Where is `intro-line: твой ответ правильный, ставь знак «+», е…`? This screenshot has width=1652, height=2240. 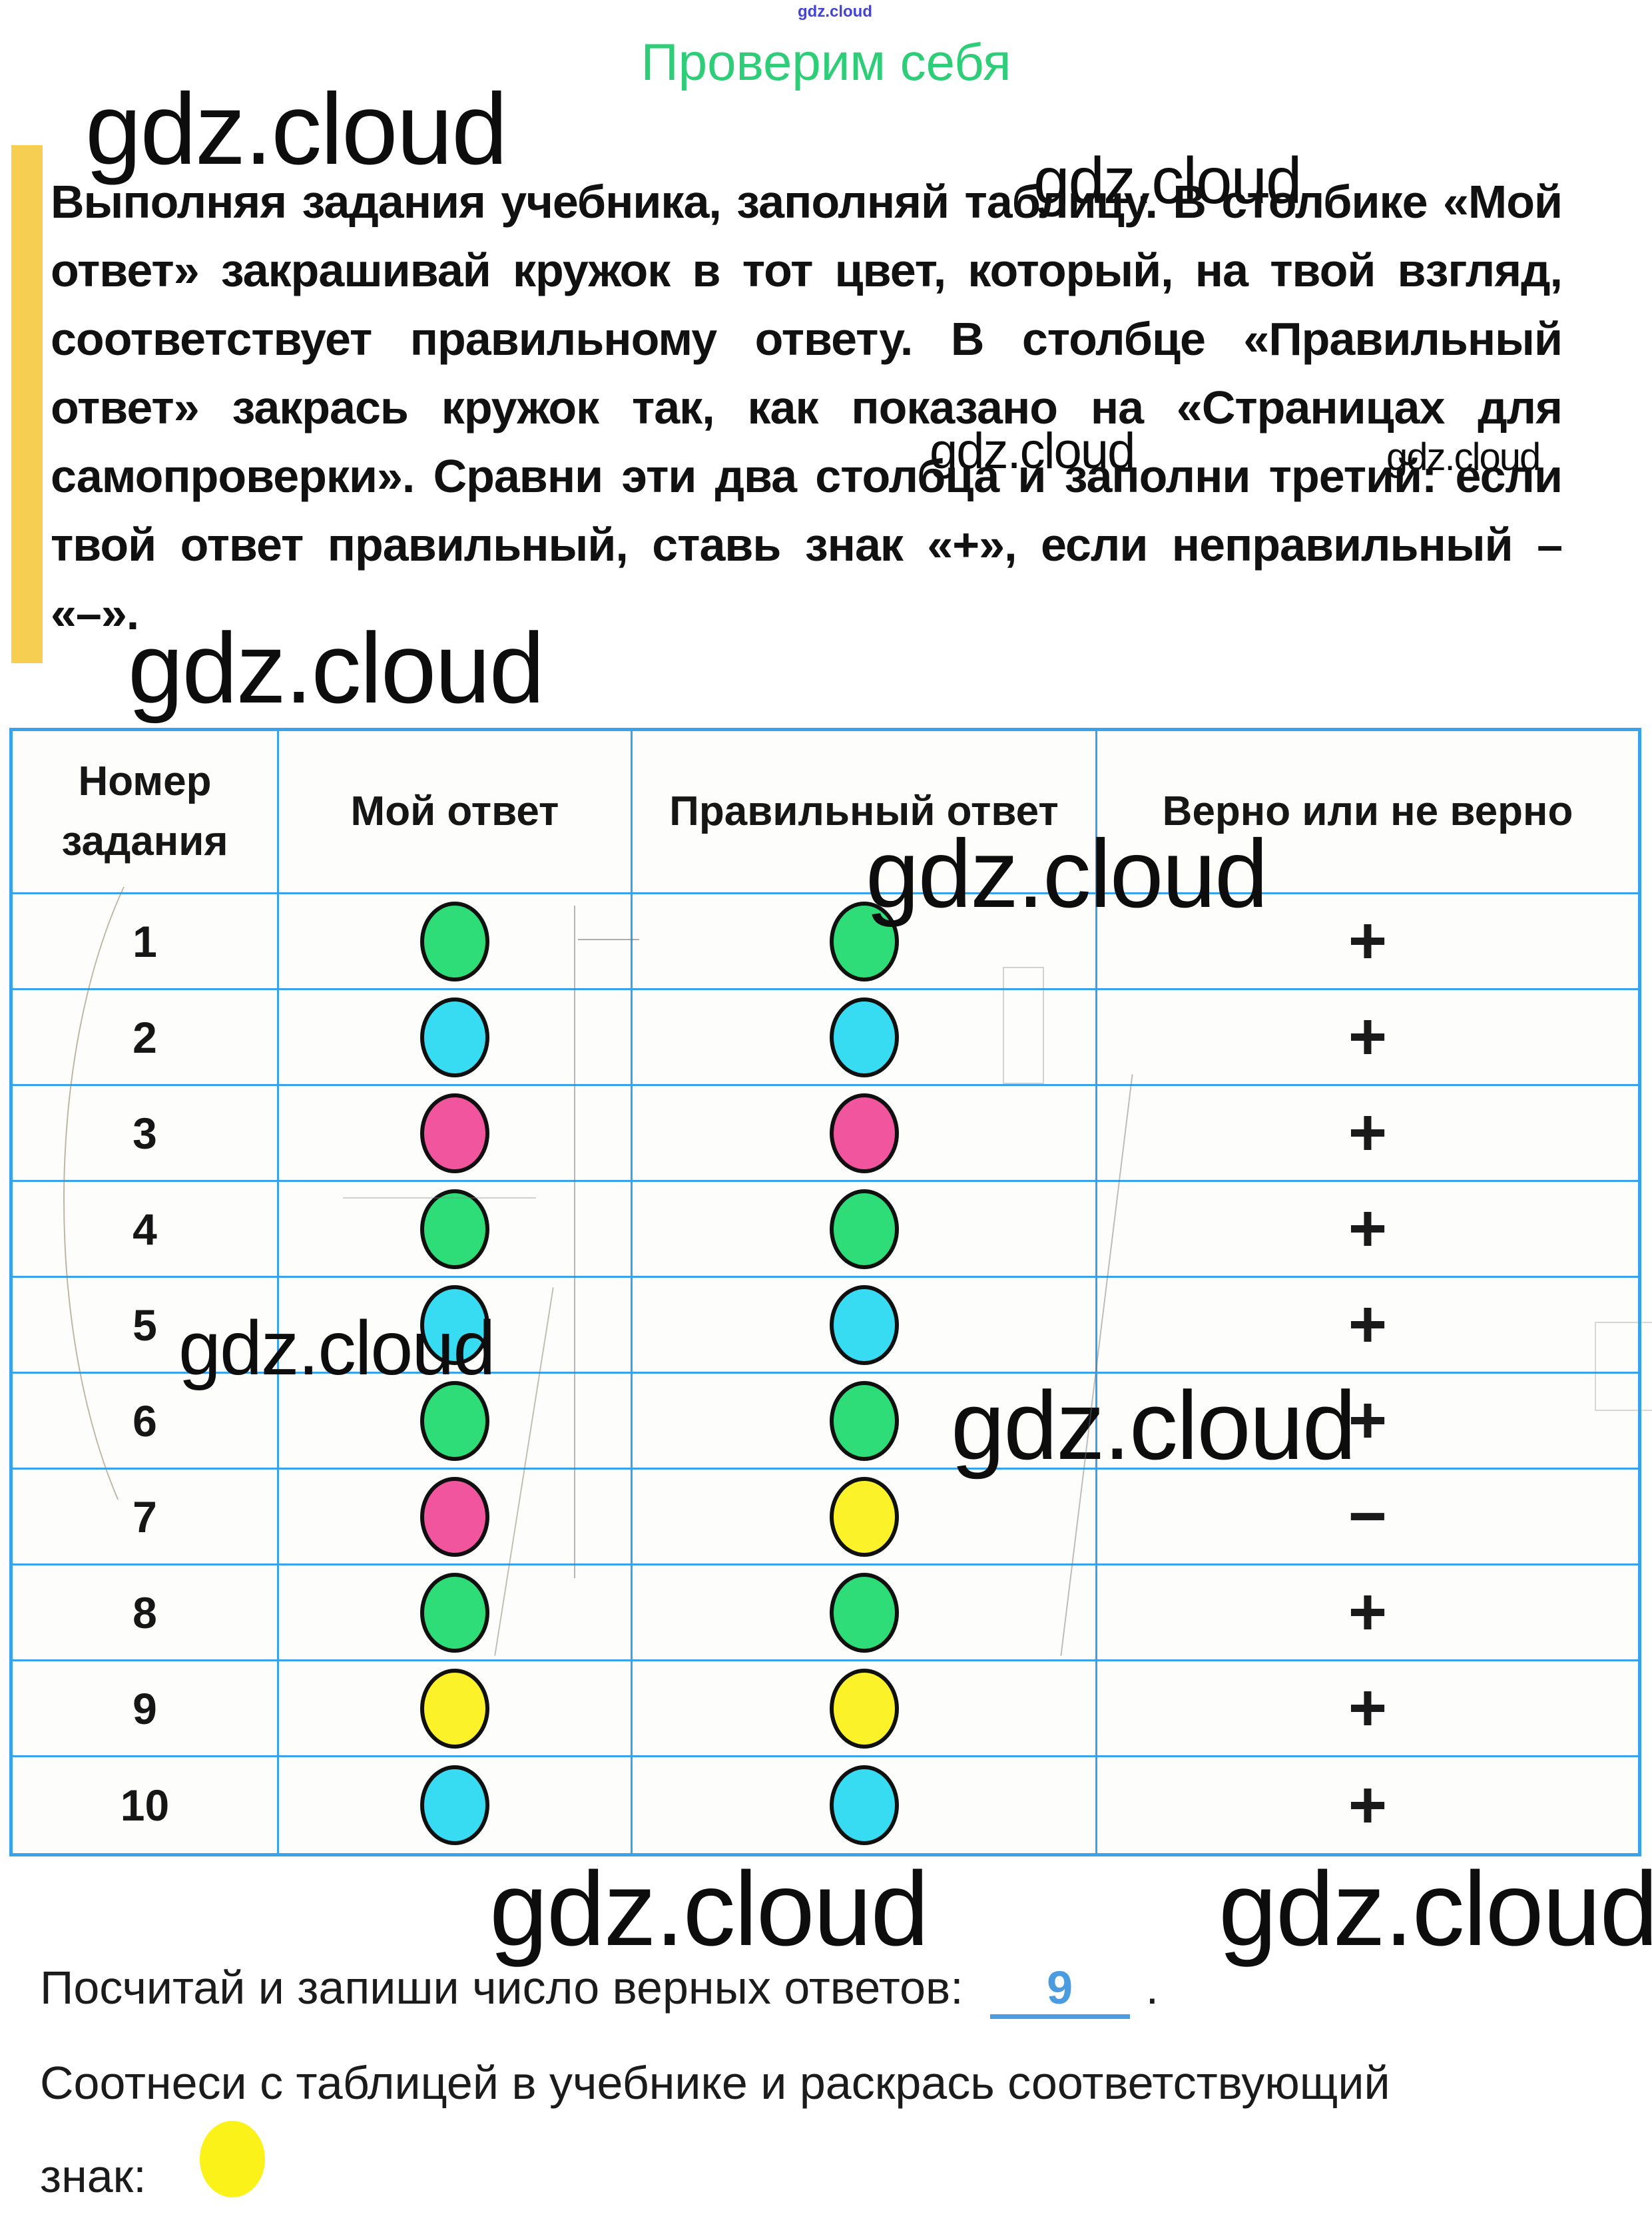 intro-line: твой ответ правильный, ставь знак «+», е… is located at coordinates (806, 545).